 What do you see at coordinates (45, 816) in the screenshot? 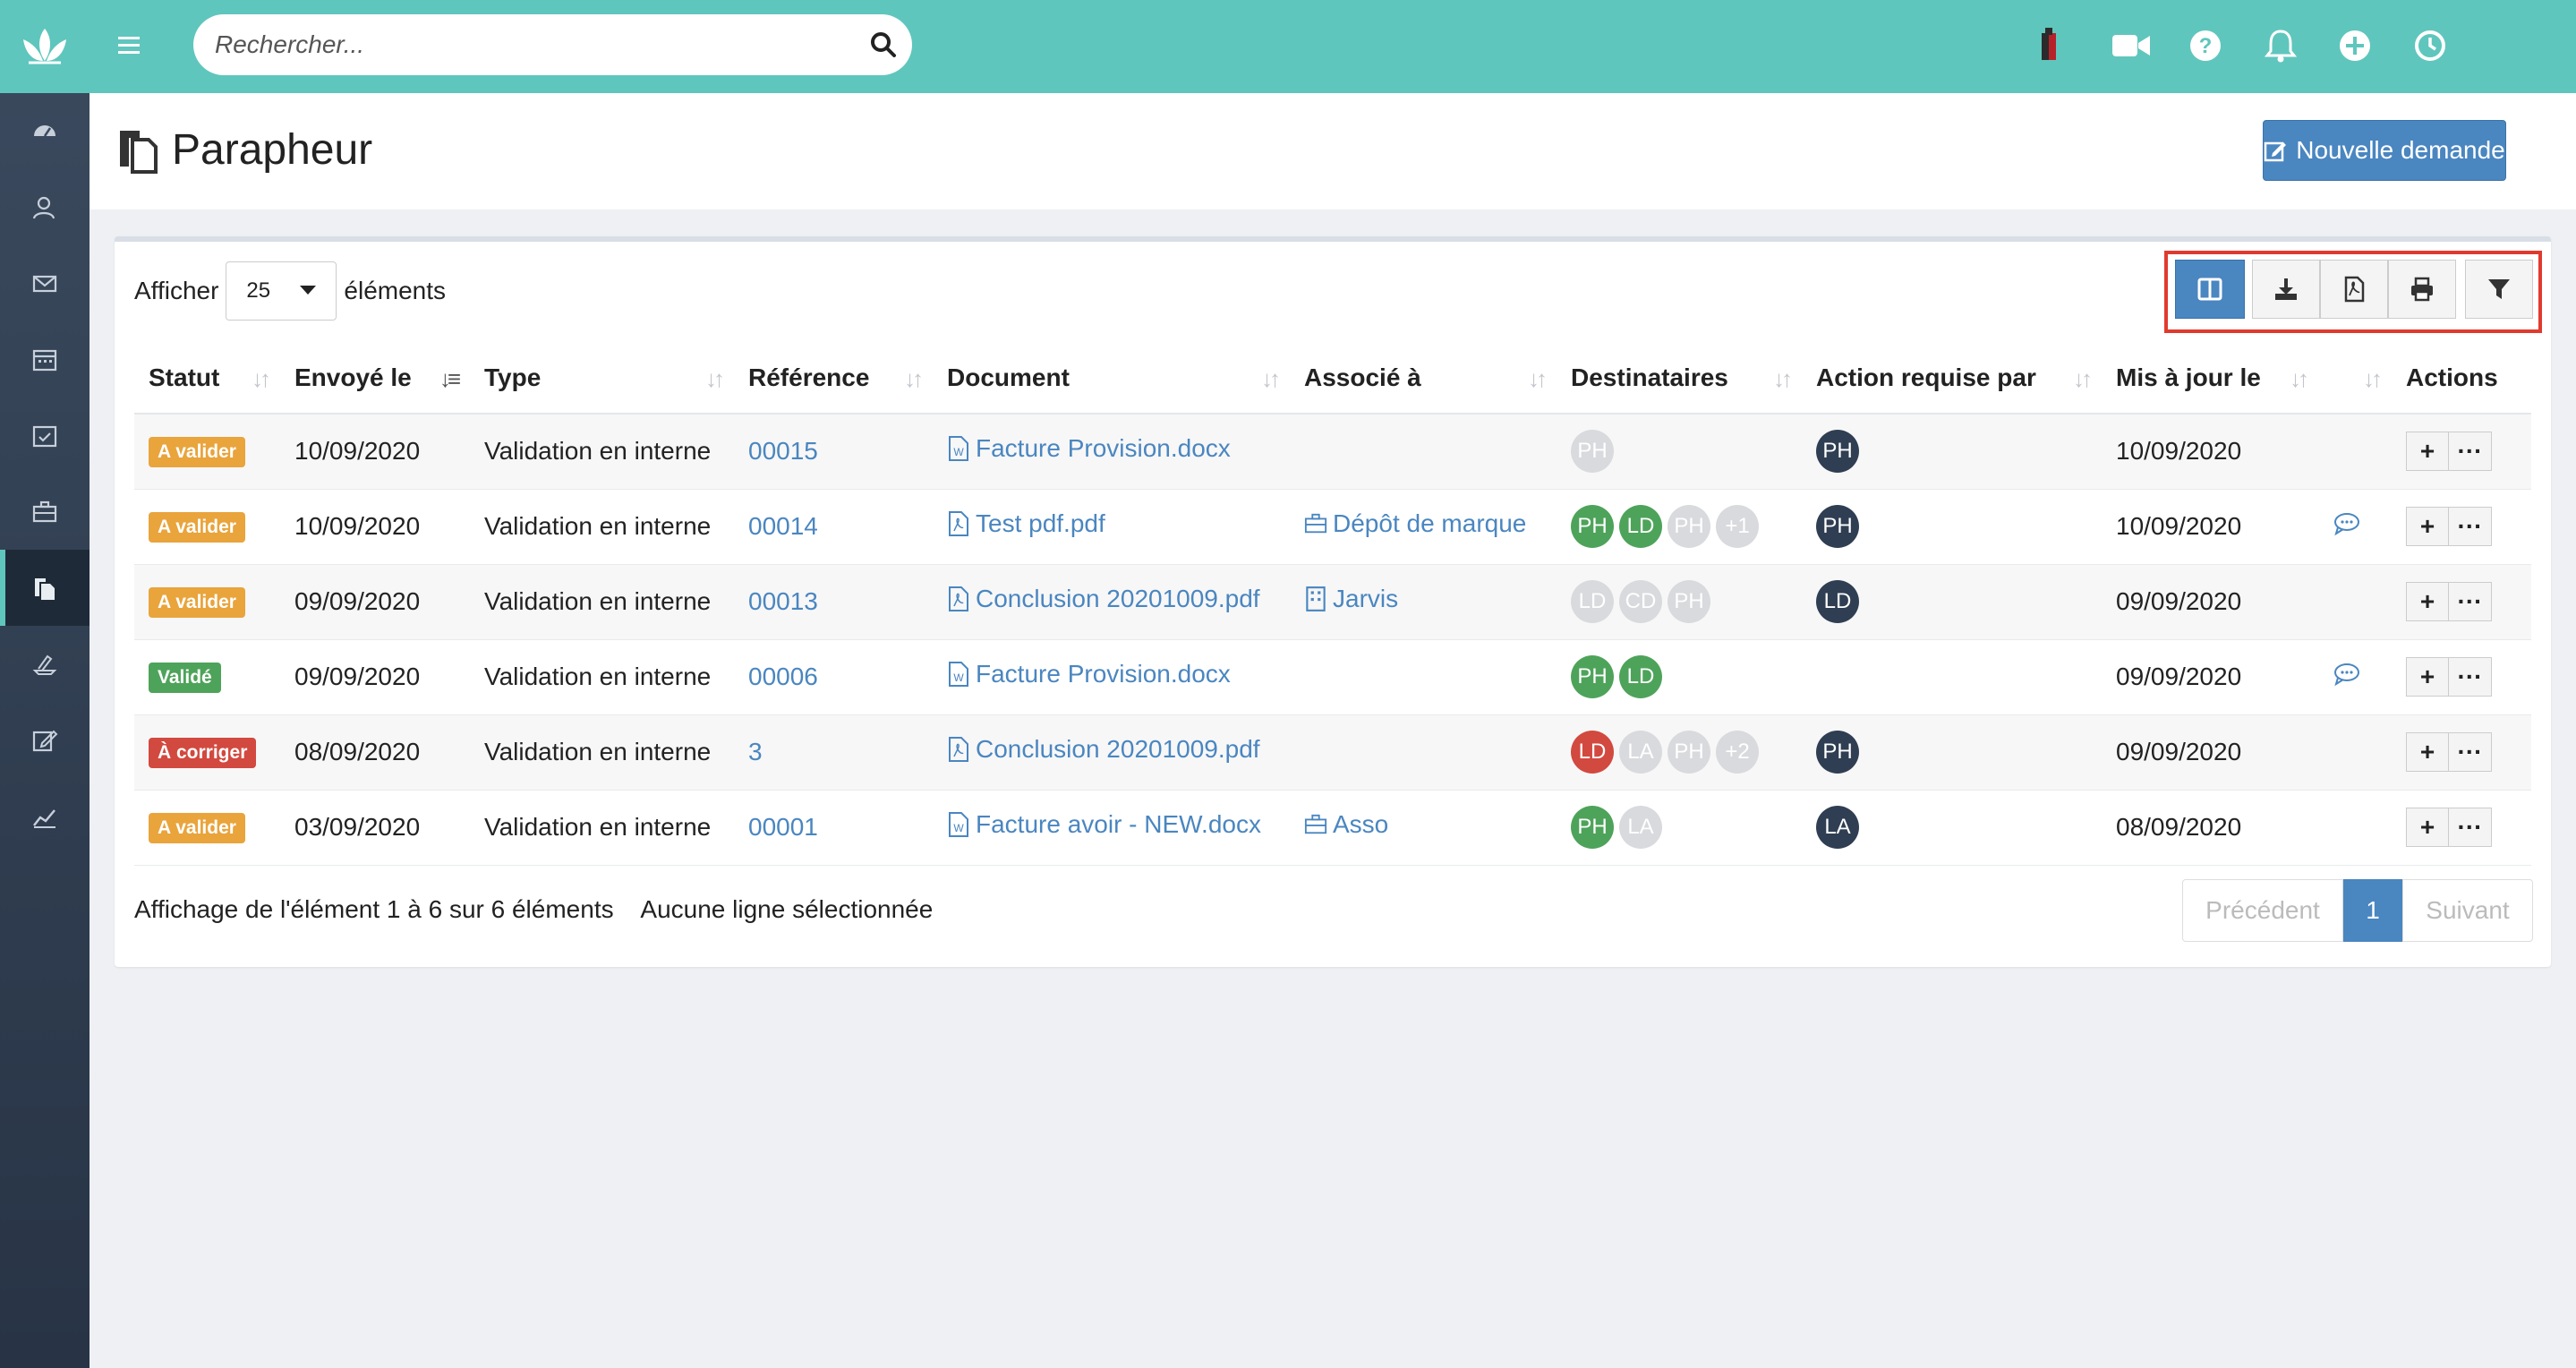
I see `sidebar-item-stats` at bounding box center [45, 816].